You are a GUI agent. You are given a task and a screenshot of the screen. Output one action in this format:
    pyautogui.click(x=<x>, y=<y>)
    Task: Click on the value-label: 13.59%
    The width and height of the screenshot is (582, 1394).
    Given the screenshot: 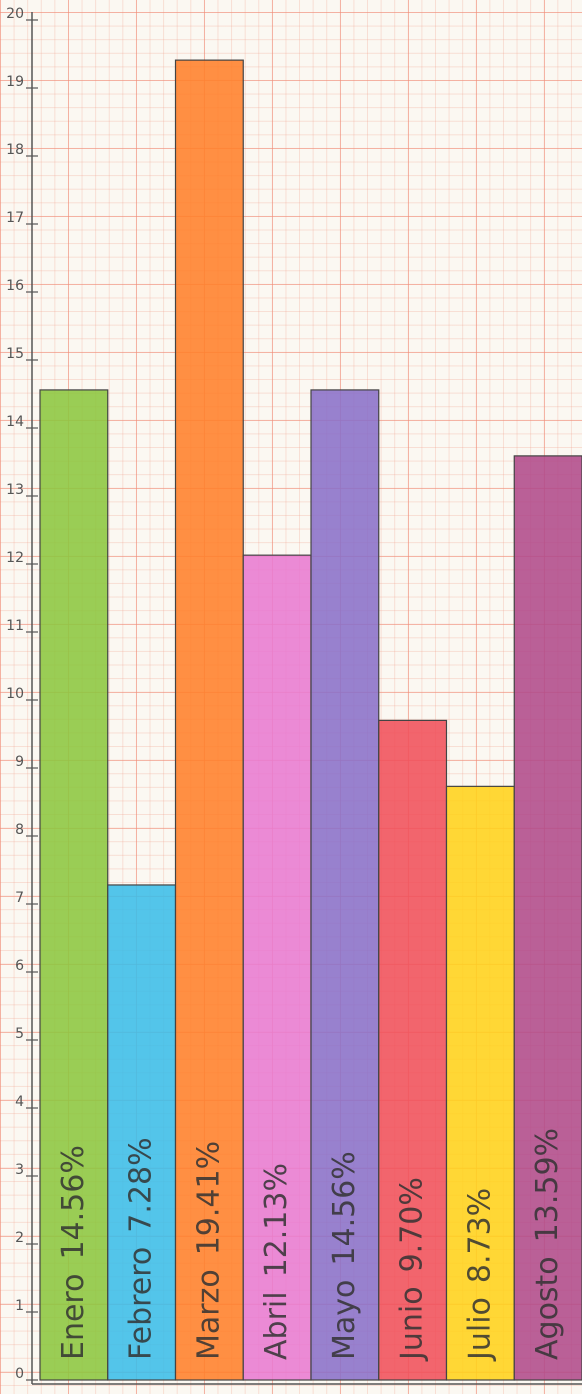 What is the action you would take?
    pyautogui.click(x=547, y=1185)
    